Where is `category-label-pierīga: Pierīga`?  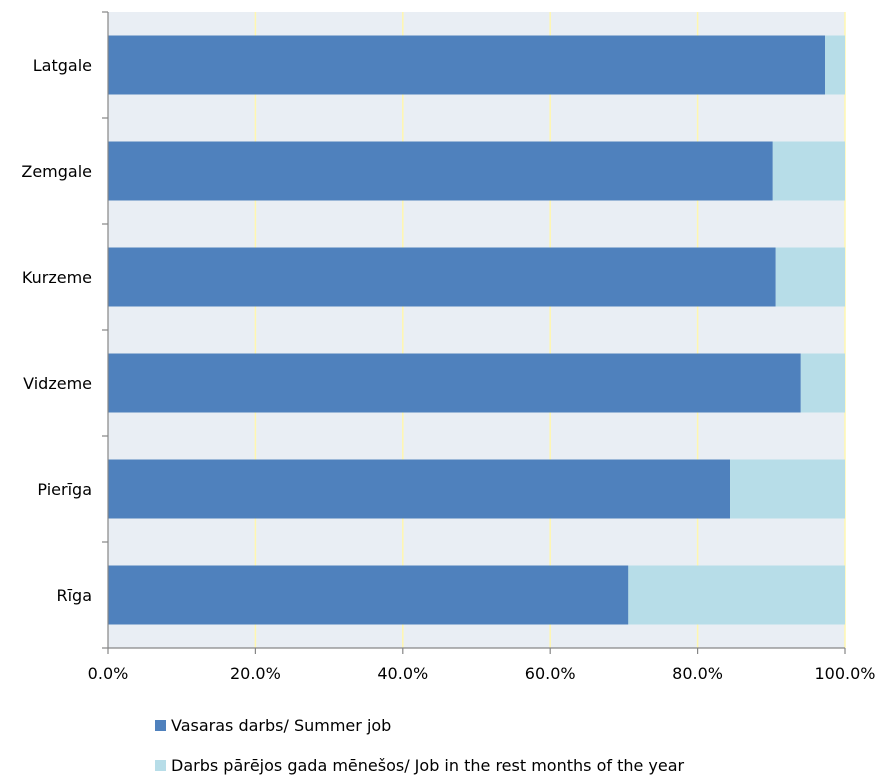
category-label-pierīga: Pierīga is located at coordinates (64, 489).